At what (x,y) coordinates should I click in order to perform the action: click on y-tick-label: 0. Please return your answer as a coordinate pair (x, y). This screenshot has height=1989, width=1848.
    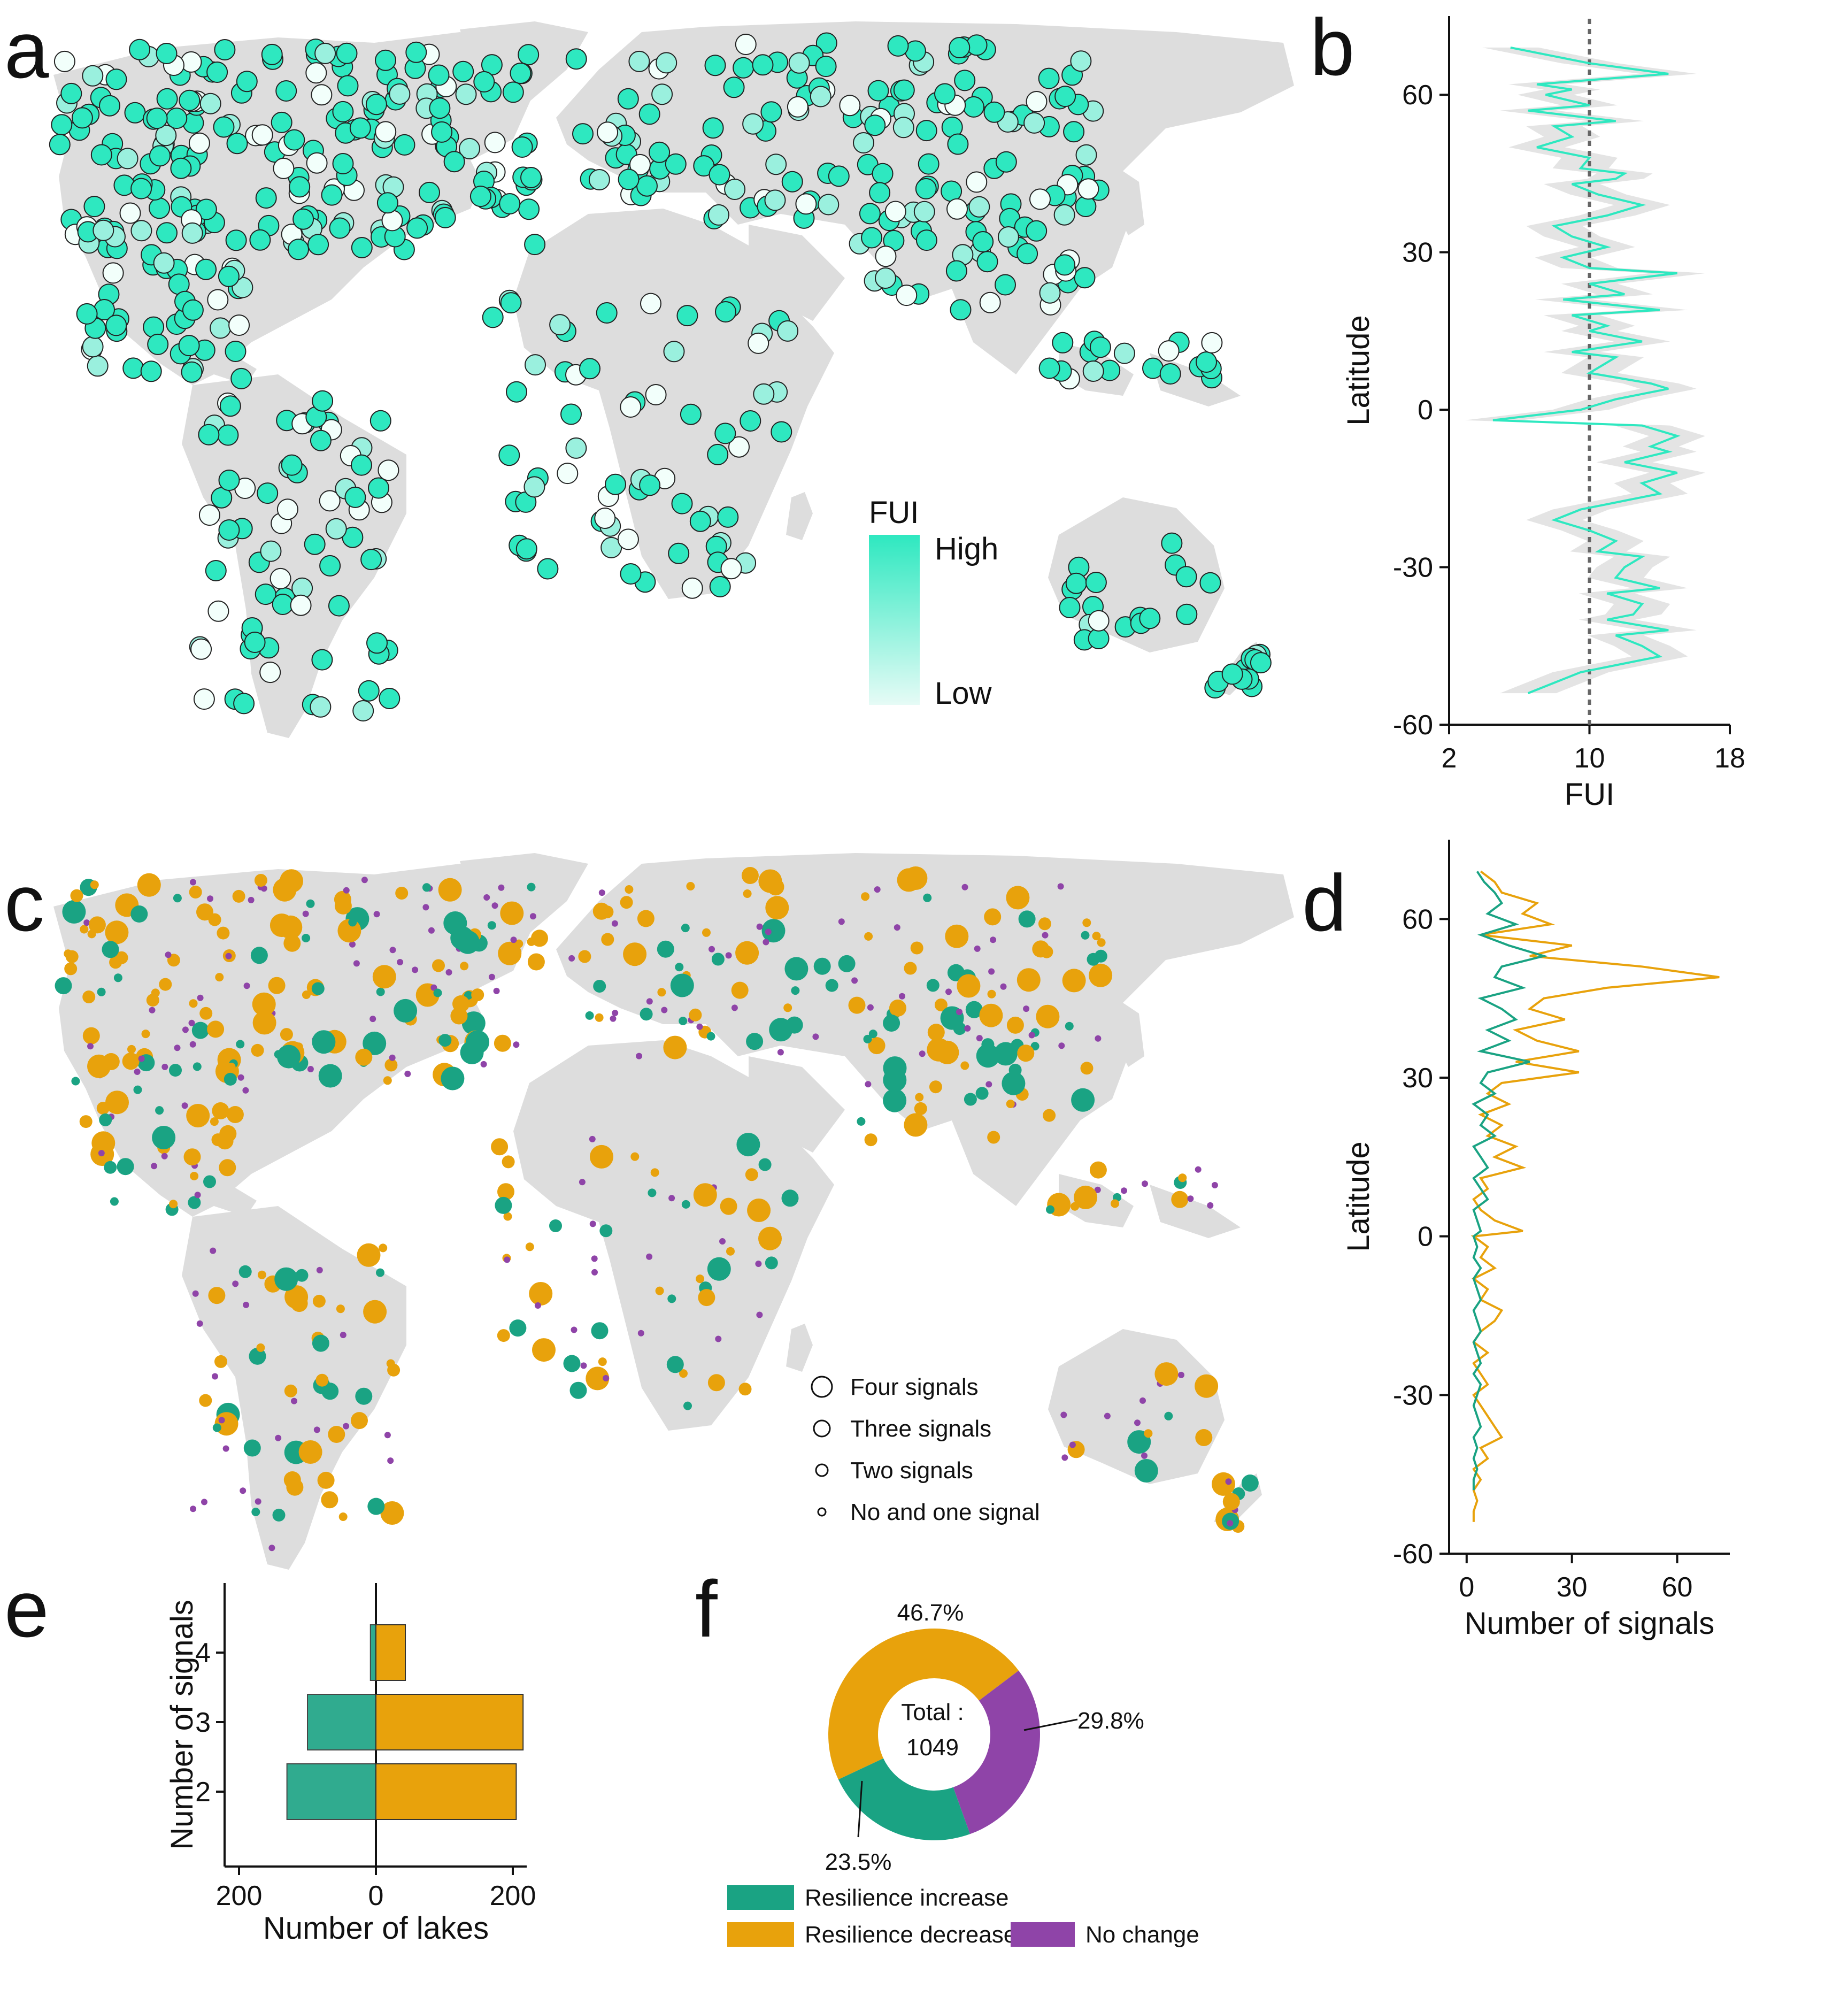
    Looking at the image, I should click on (1425, 1237).